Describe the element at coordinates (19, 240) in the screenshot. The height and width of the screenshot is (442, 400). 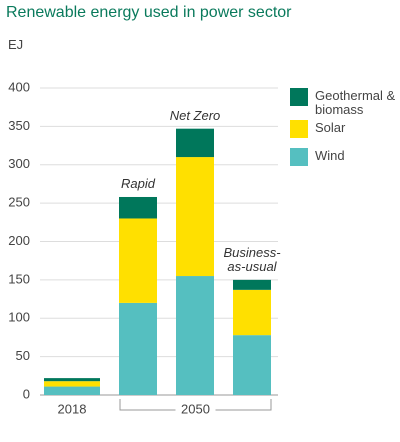
I see `y-tick-label: 200` at that location.